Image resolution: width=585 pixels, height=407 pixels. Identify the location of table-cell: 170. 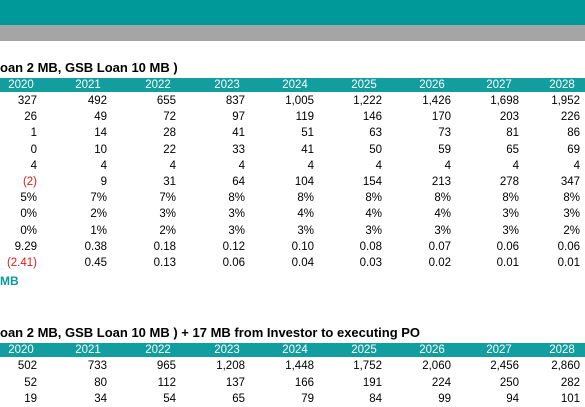
(441, 117).